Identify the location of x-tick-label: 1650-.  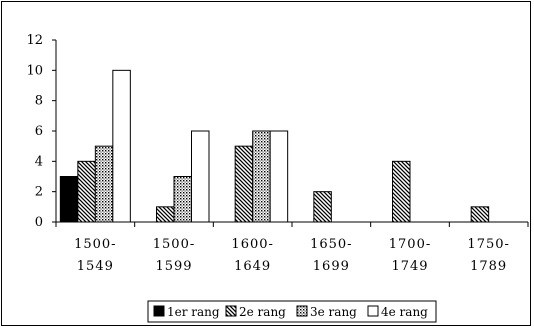
(331, 244).